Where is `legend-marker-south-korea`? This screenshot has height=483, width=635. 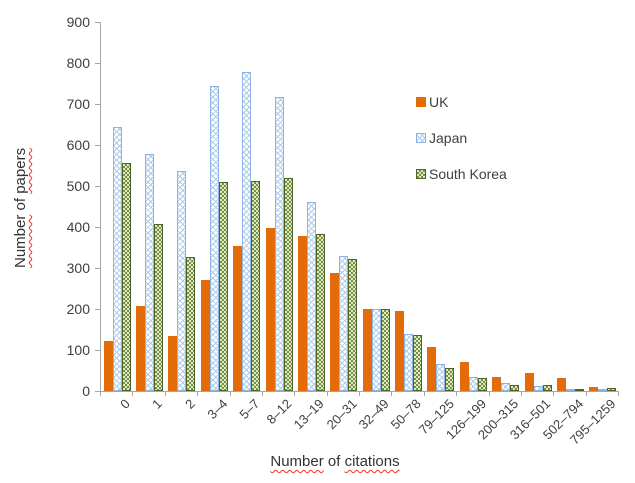
legend-marker-south-korea is located at coordinates (421, 174).